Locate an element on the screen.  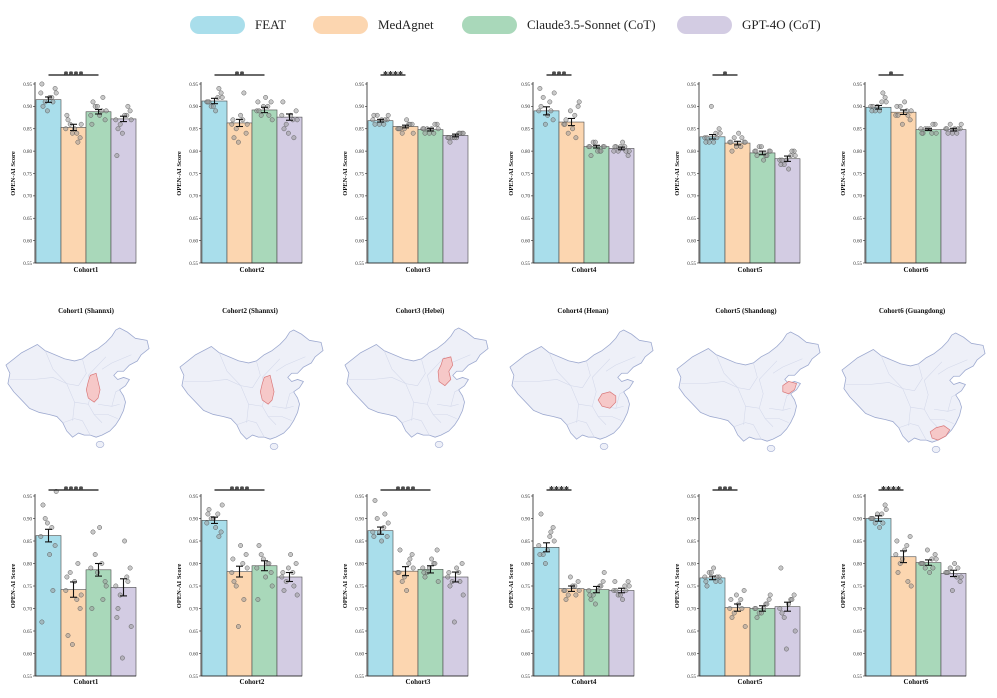
x-axis-label: Cohort3 is located at coordinates (418, 270).